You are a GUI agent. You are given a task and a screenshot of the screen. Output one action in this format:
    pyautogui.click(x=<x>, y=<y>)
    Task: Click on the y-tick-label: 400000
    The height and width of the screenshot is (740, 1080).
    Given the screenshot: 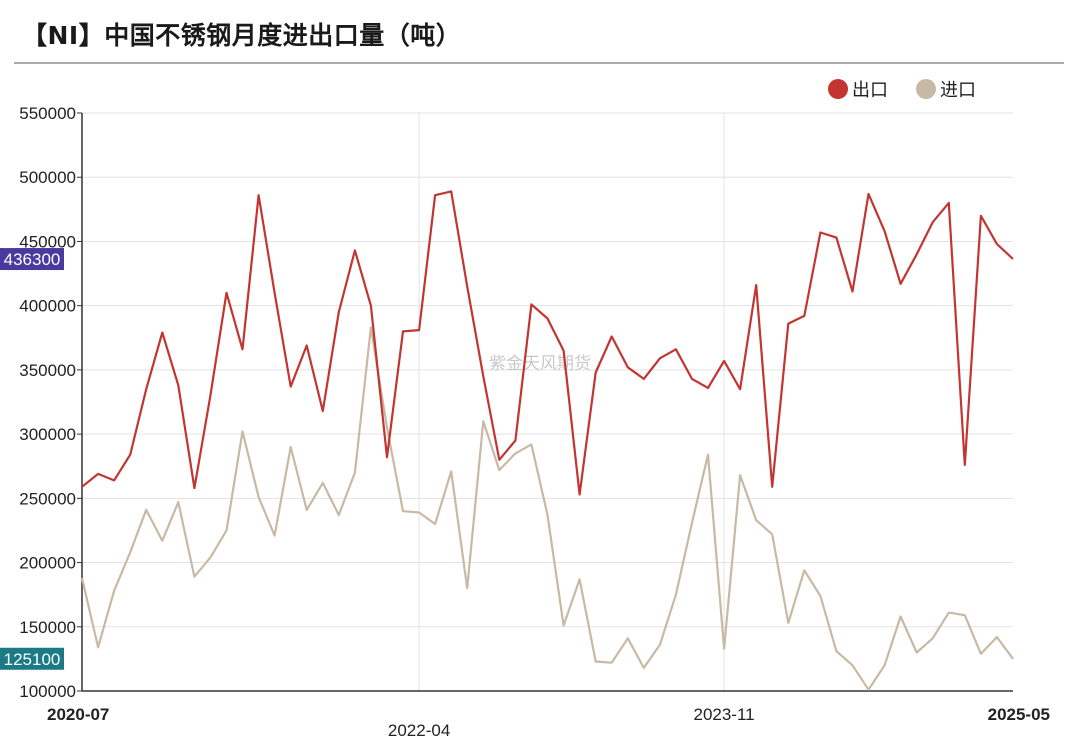 What is the action you would take?
    pyautogui.click(x=47, y=306)
    